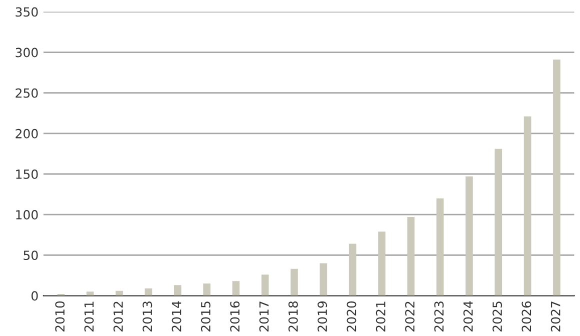 The height and width of the screenshot is (336, 580). Describe the element at coordinates (235, 316) in the screenshot. I see `x-tick-label: 2016` at that location.